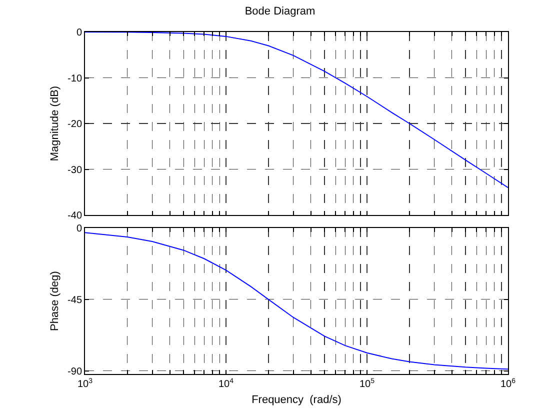 The height and width of the screenshot is (420, 560). Describe the element at coordinates (75, 78) in the screenshot. I see `y-tick-label: -10` at that location.